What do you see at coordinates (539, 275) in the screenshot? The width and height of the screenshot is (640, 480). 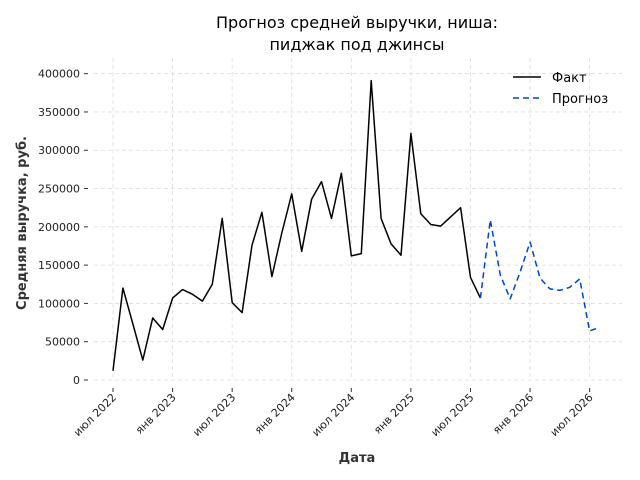 I see `series-line-forecast` at bounding box center [539, 275].